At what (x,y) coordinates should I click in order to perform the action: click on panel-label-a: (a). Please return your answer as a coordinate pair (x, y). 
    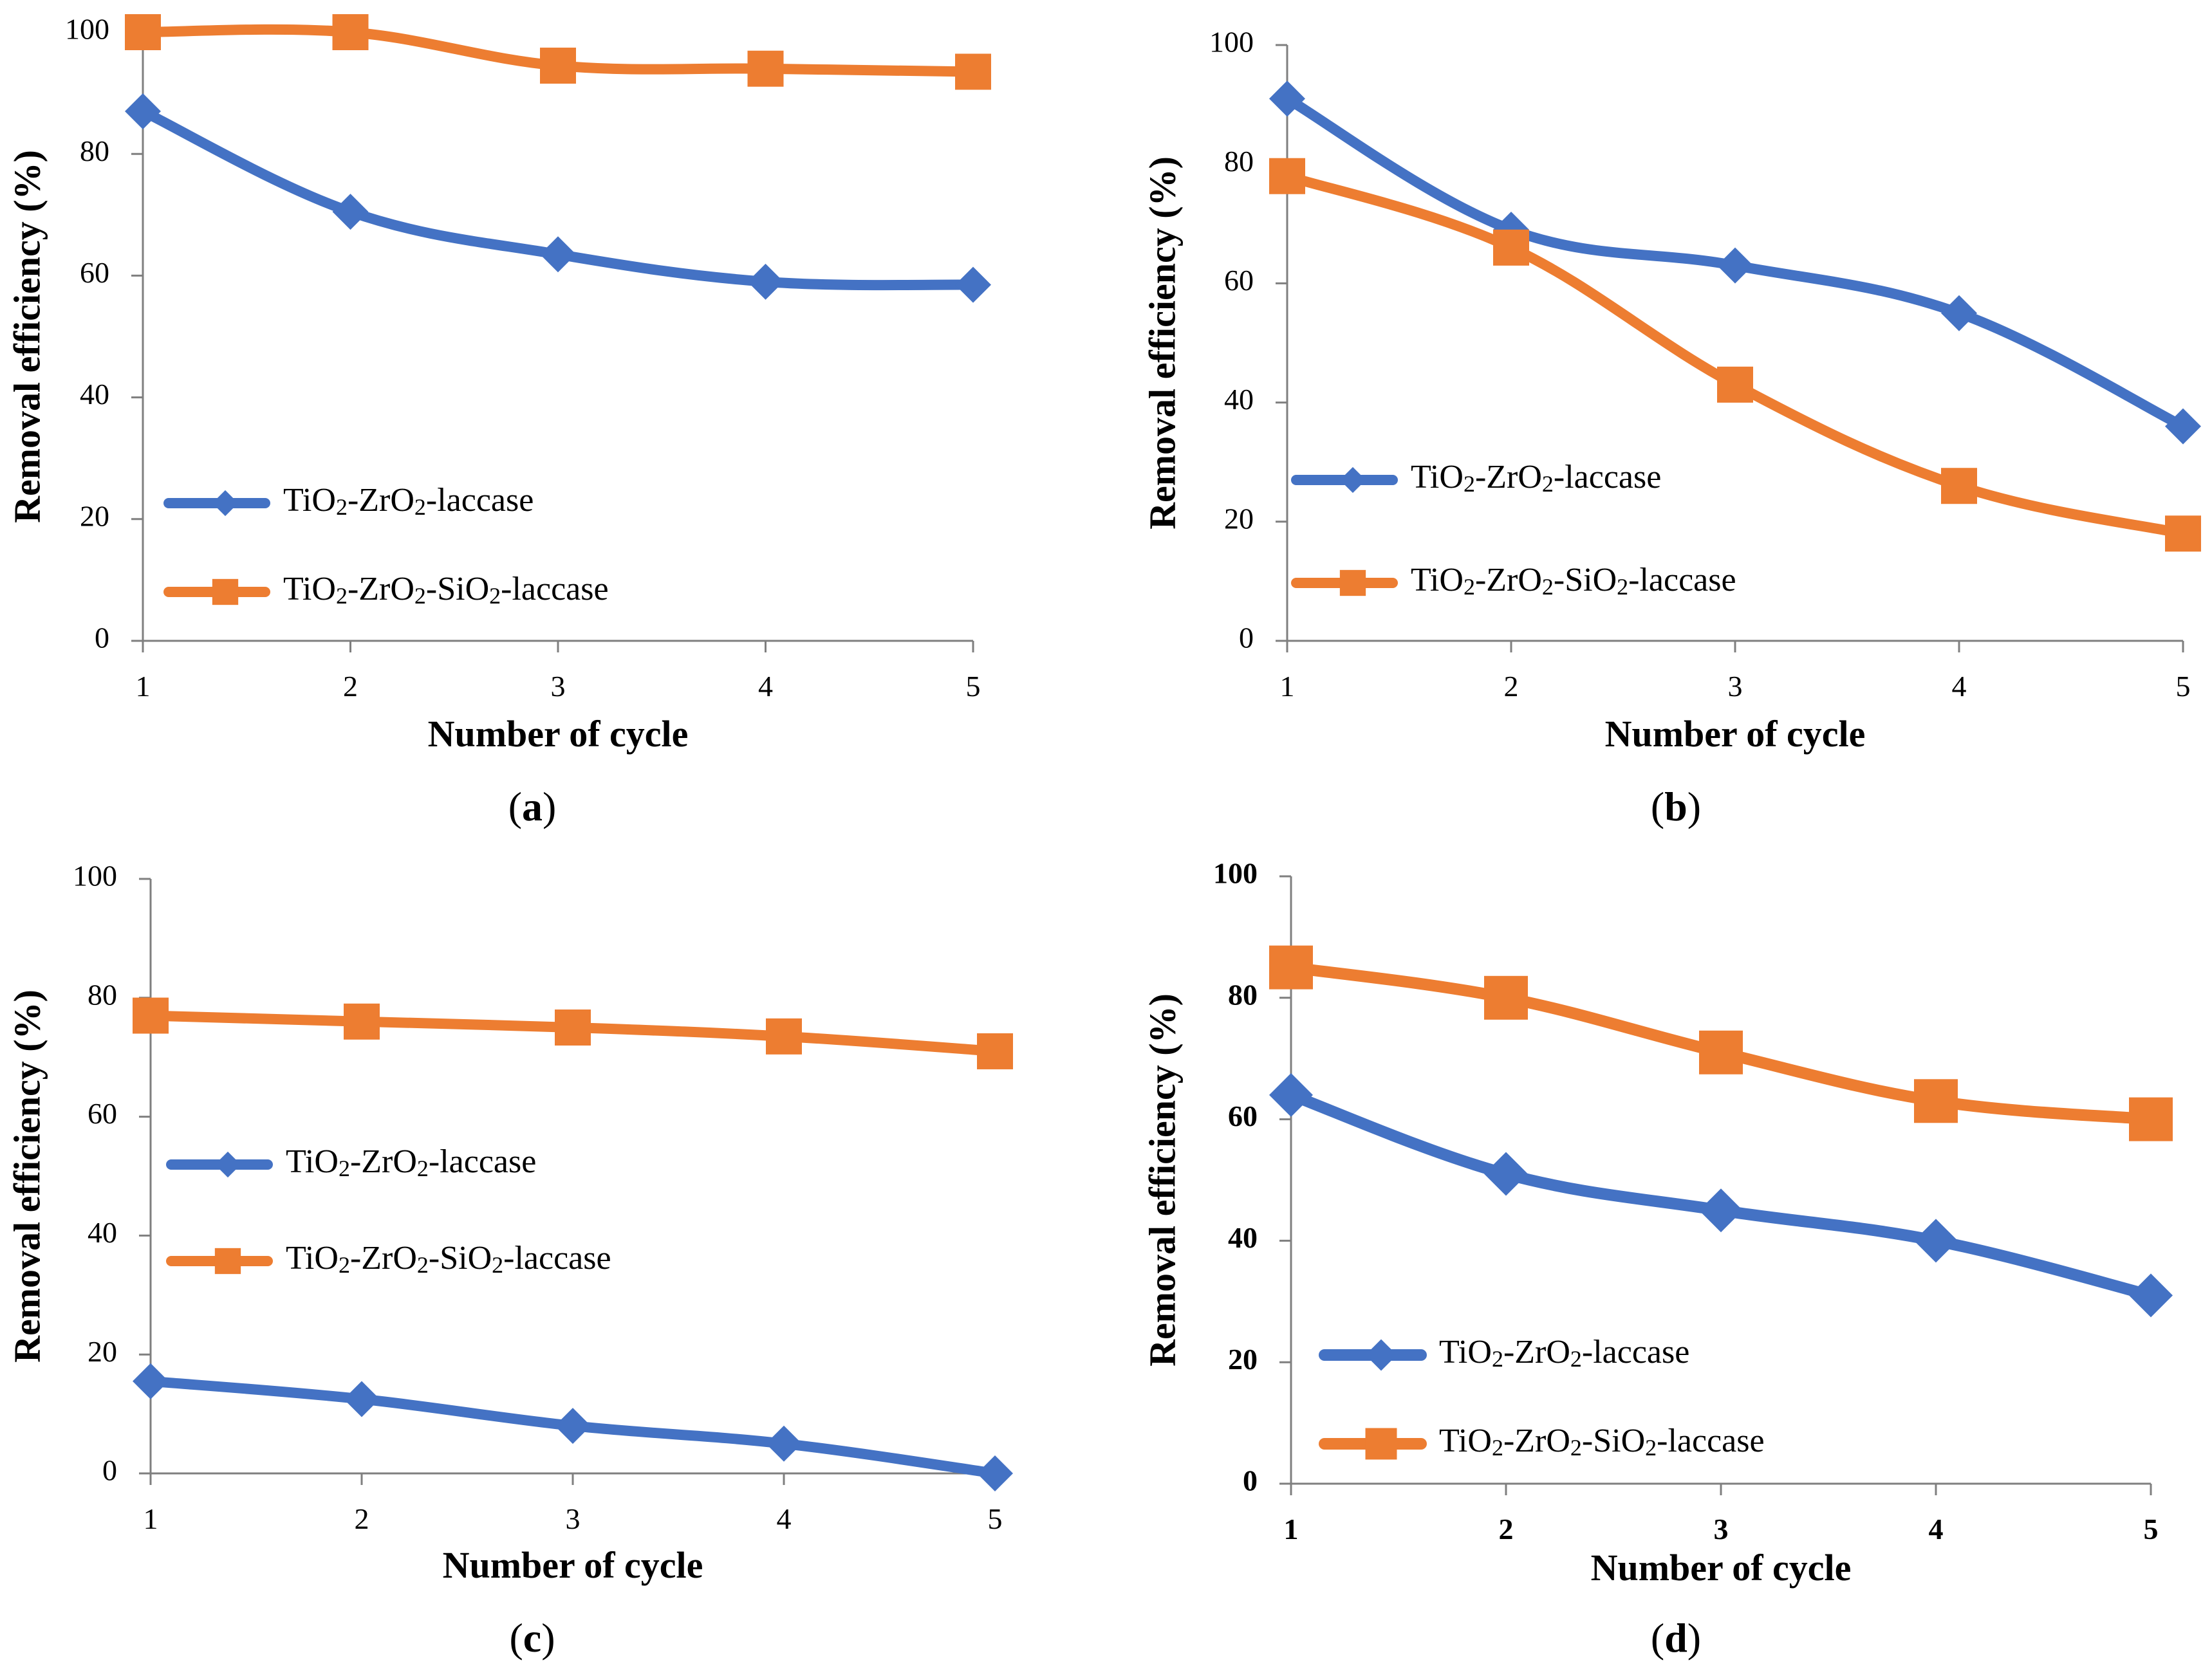
    Looking at the image, I should click on (532, 806).